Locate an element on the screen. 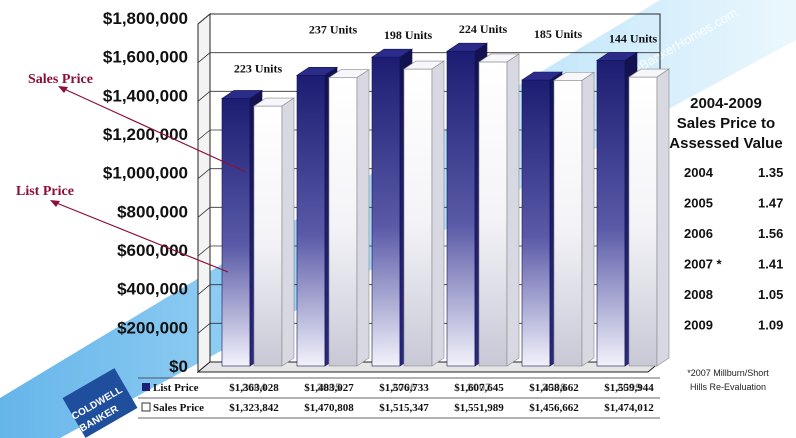 The image size is (796, 438). x-tick-label: 2006 is located at coordinates (404, 388).